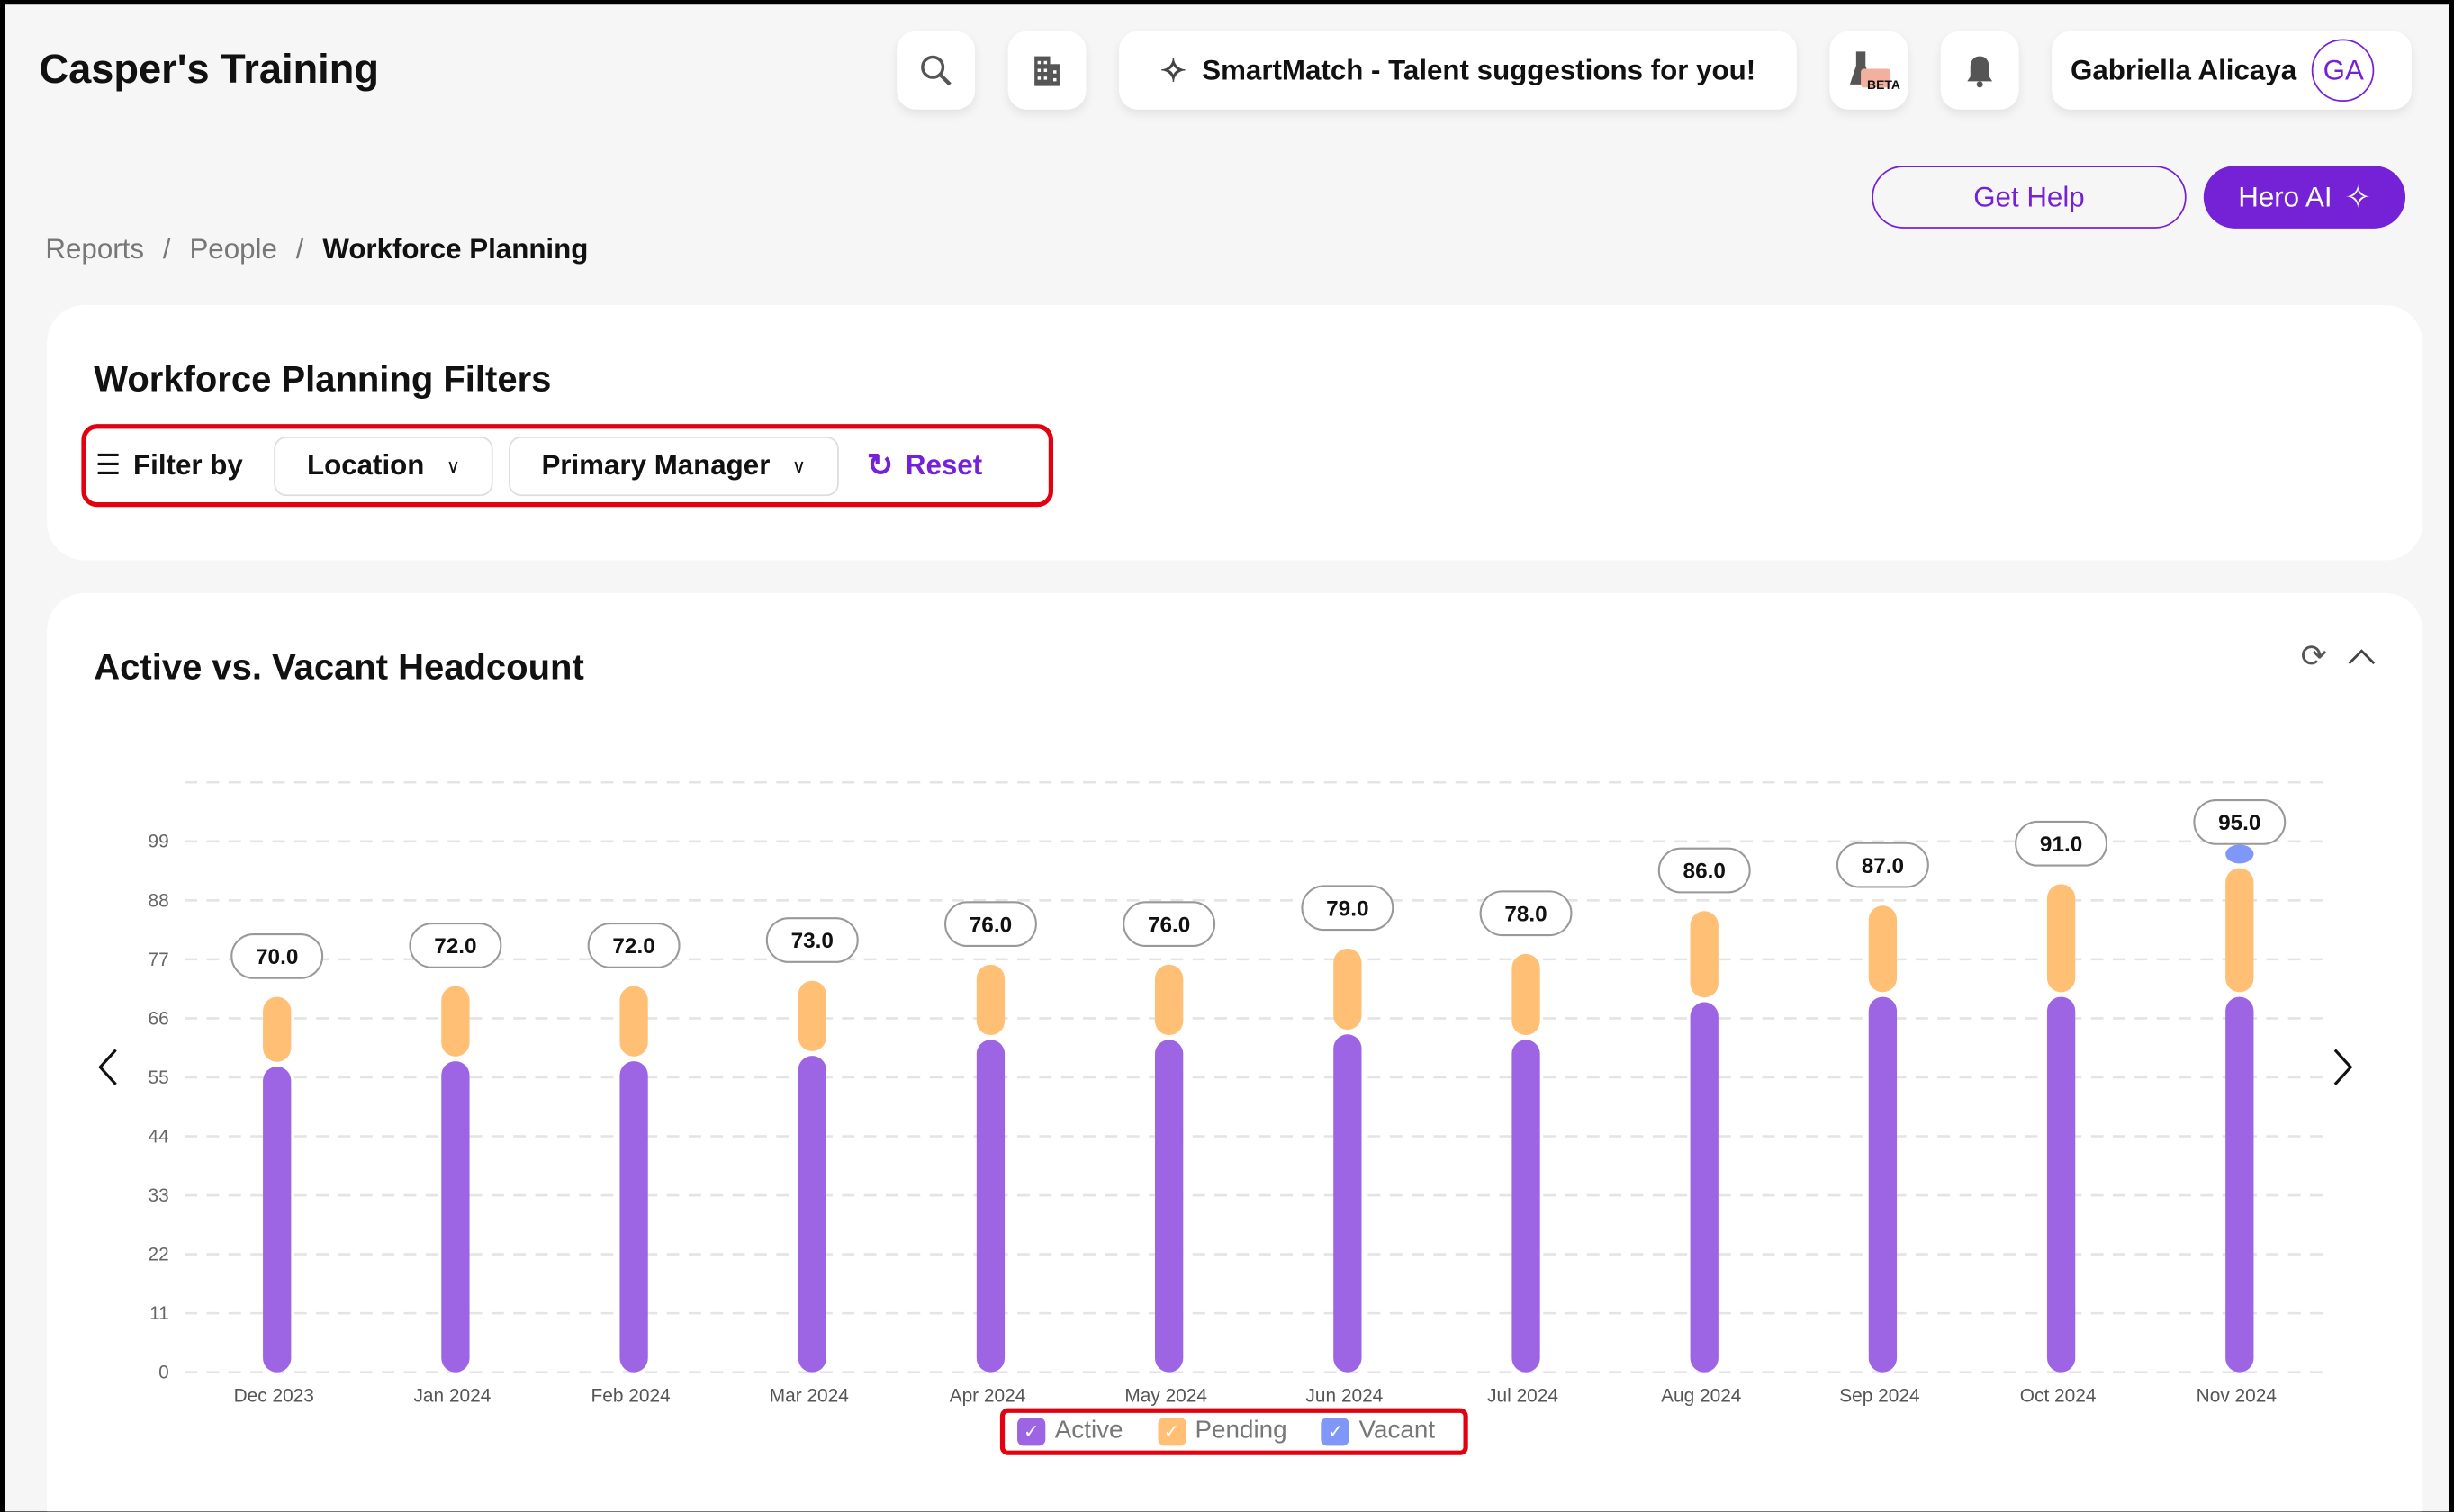 This screenshot has width=2454, height=1512. What do you see at coordinates (1701, 1396) in the screenshot?
I see `x-tick-label: Aug 2024` at bounding box center [1701, 1396].